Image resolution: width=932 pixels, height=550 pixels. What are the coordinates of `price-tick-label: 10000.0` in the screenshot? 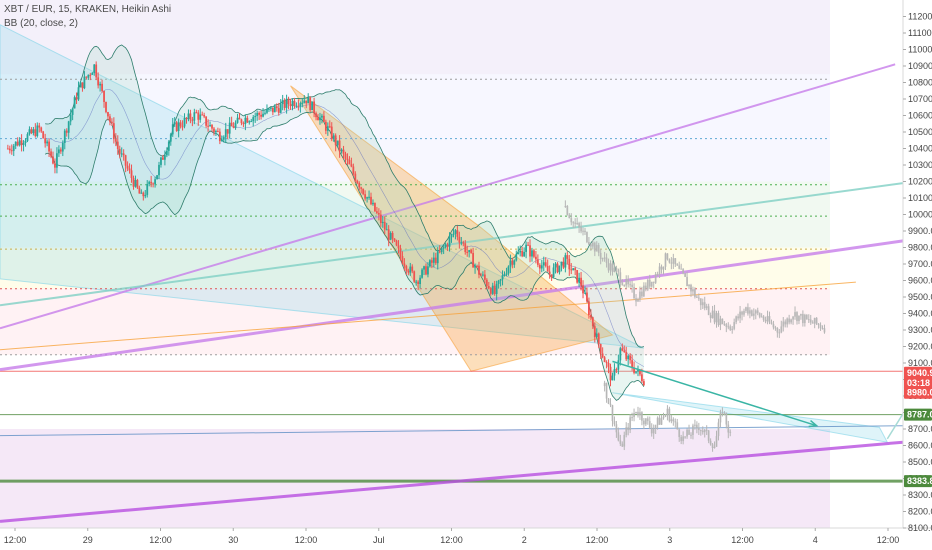 It's located at (920, 215).